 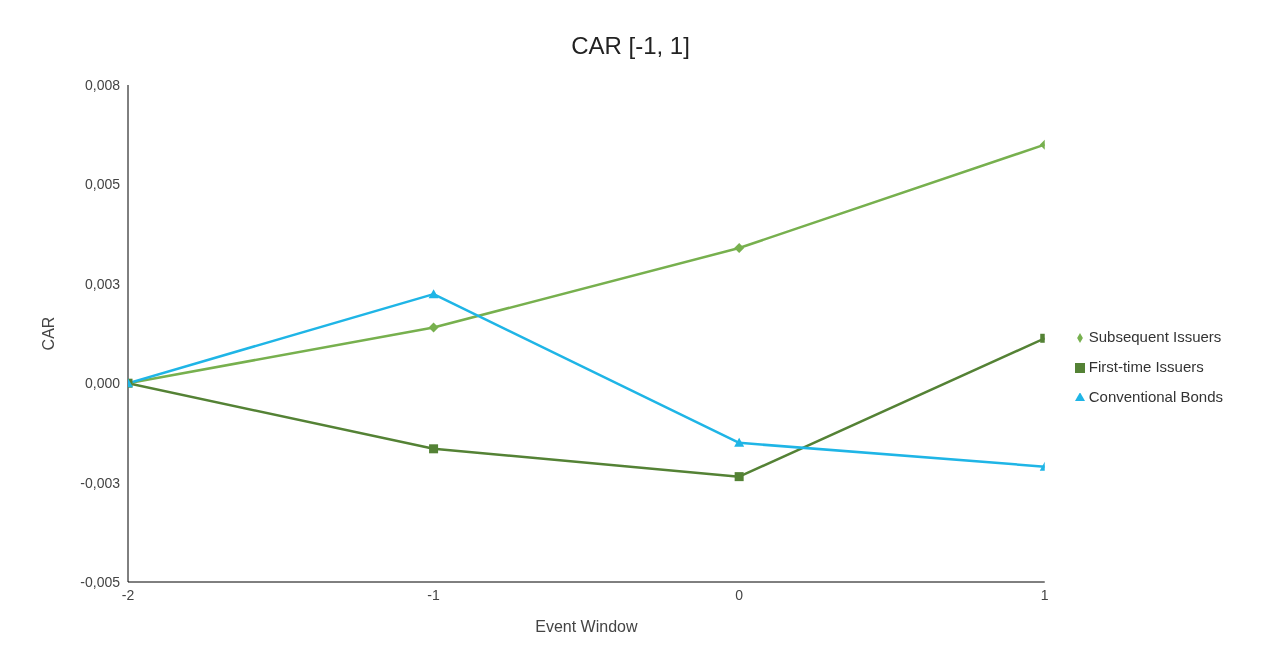 What do you see at coordinates (102, 184) in the screenshot?
I see `y-tick-label: 0,005` at bounding box center [102, 184].